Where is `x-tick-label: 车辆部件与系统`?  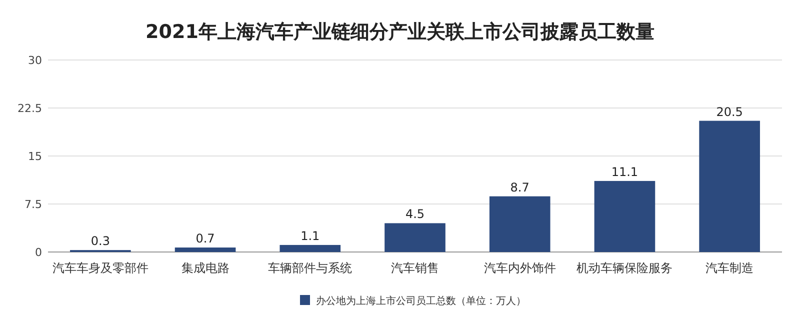
x-tick-label: 车辆部件与系统 is located at coordinates (310, 268).